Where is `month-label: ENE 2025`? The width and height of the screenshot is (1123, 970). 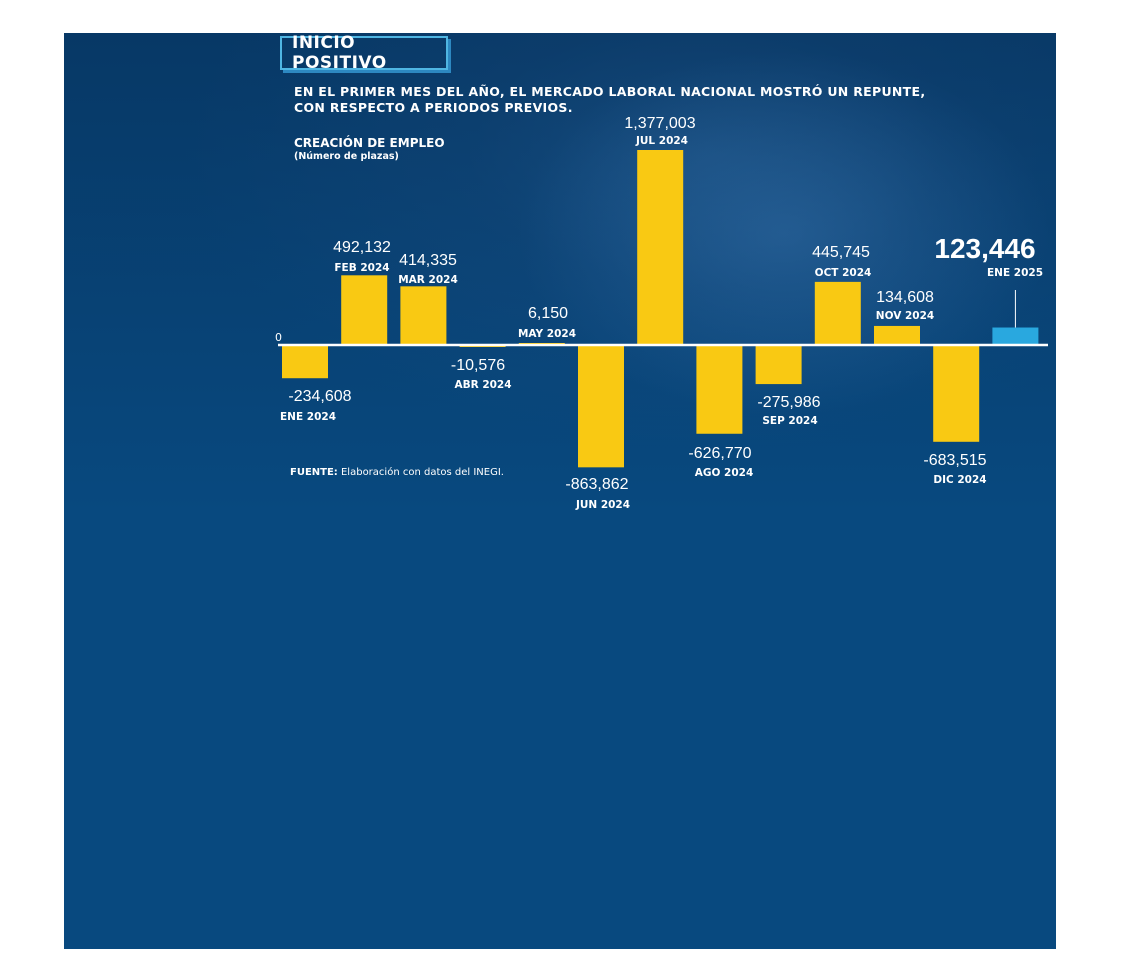
month-label: ENE 2025 is located at coordinates (1015, 273).